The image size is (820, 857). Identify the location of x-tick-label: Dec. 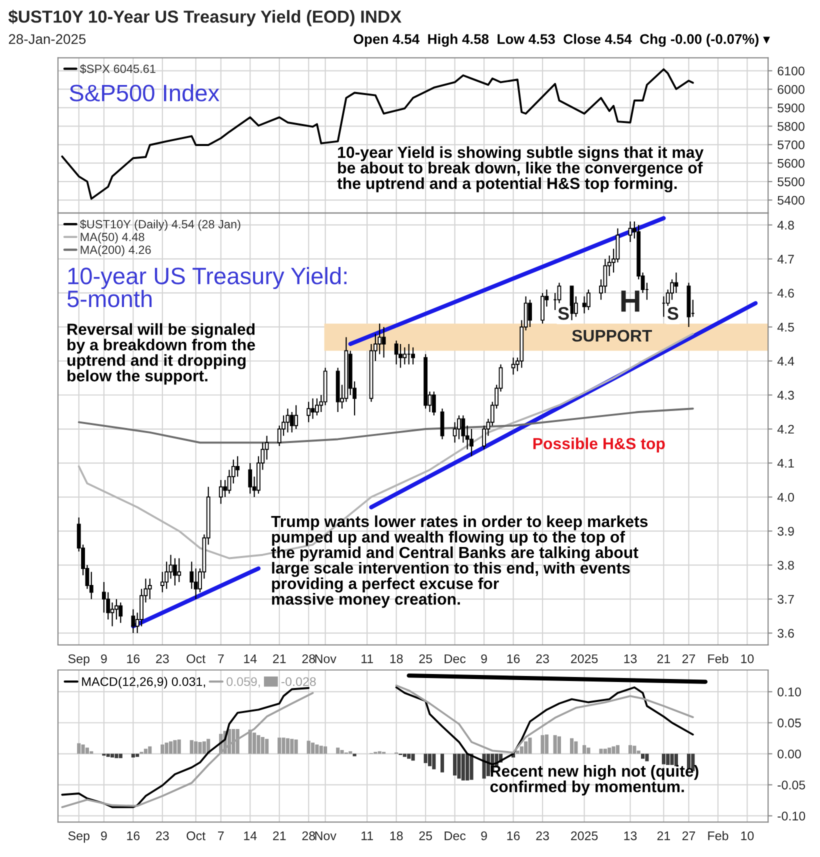
(455, 659).